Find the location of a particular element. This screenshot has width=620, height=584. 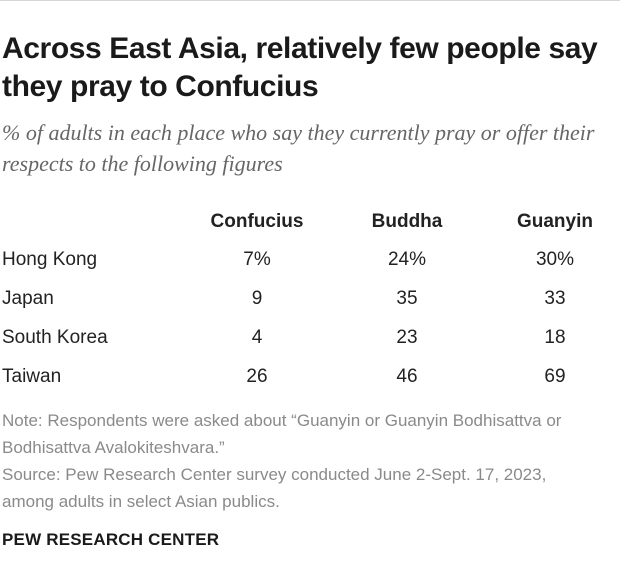

row-label: Japan is located at coordinates (28, 298).